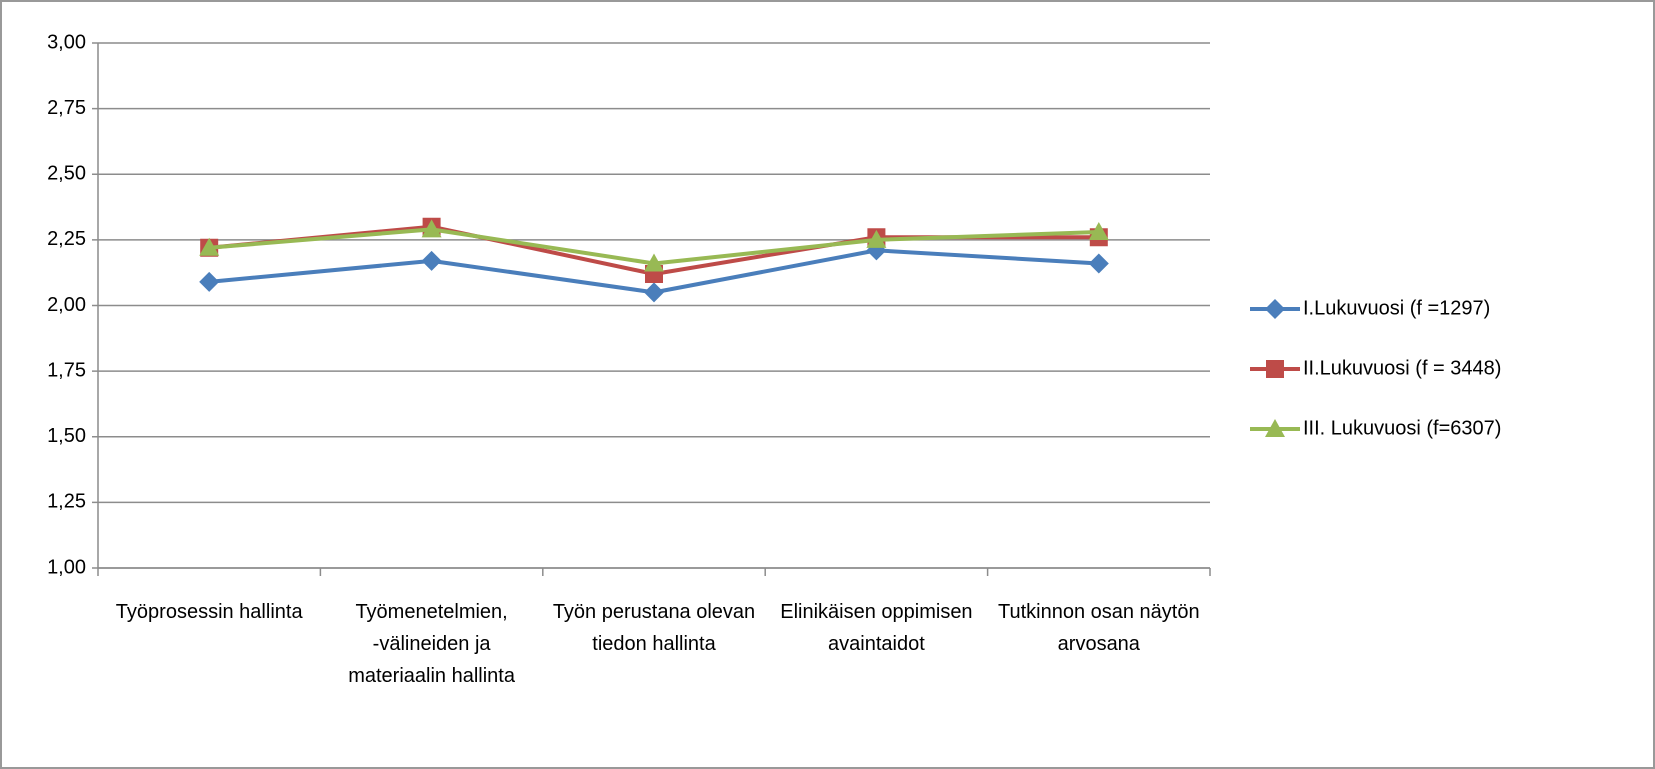 Image resolution: width=1655 pixels, height=769 pixels. I want to click on legend-label: III. Lukuvuosi (f=6307), so click(1402, 428).